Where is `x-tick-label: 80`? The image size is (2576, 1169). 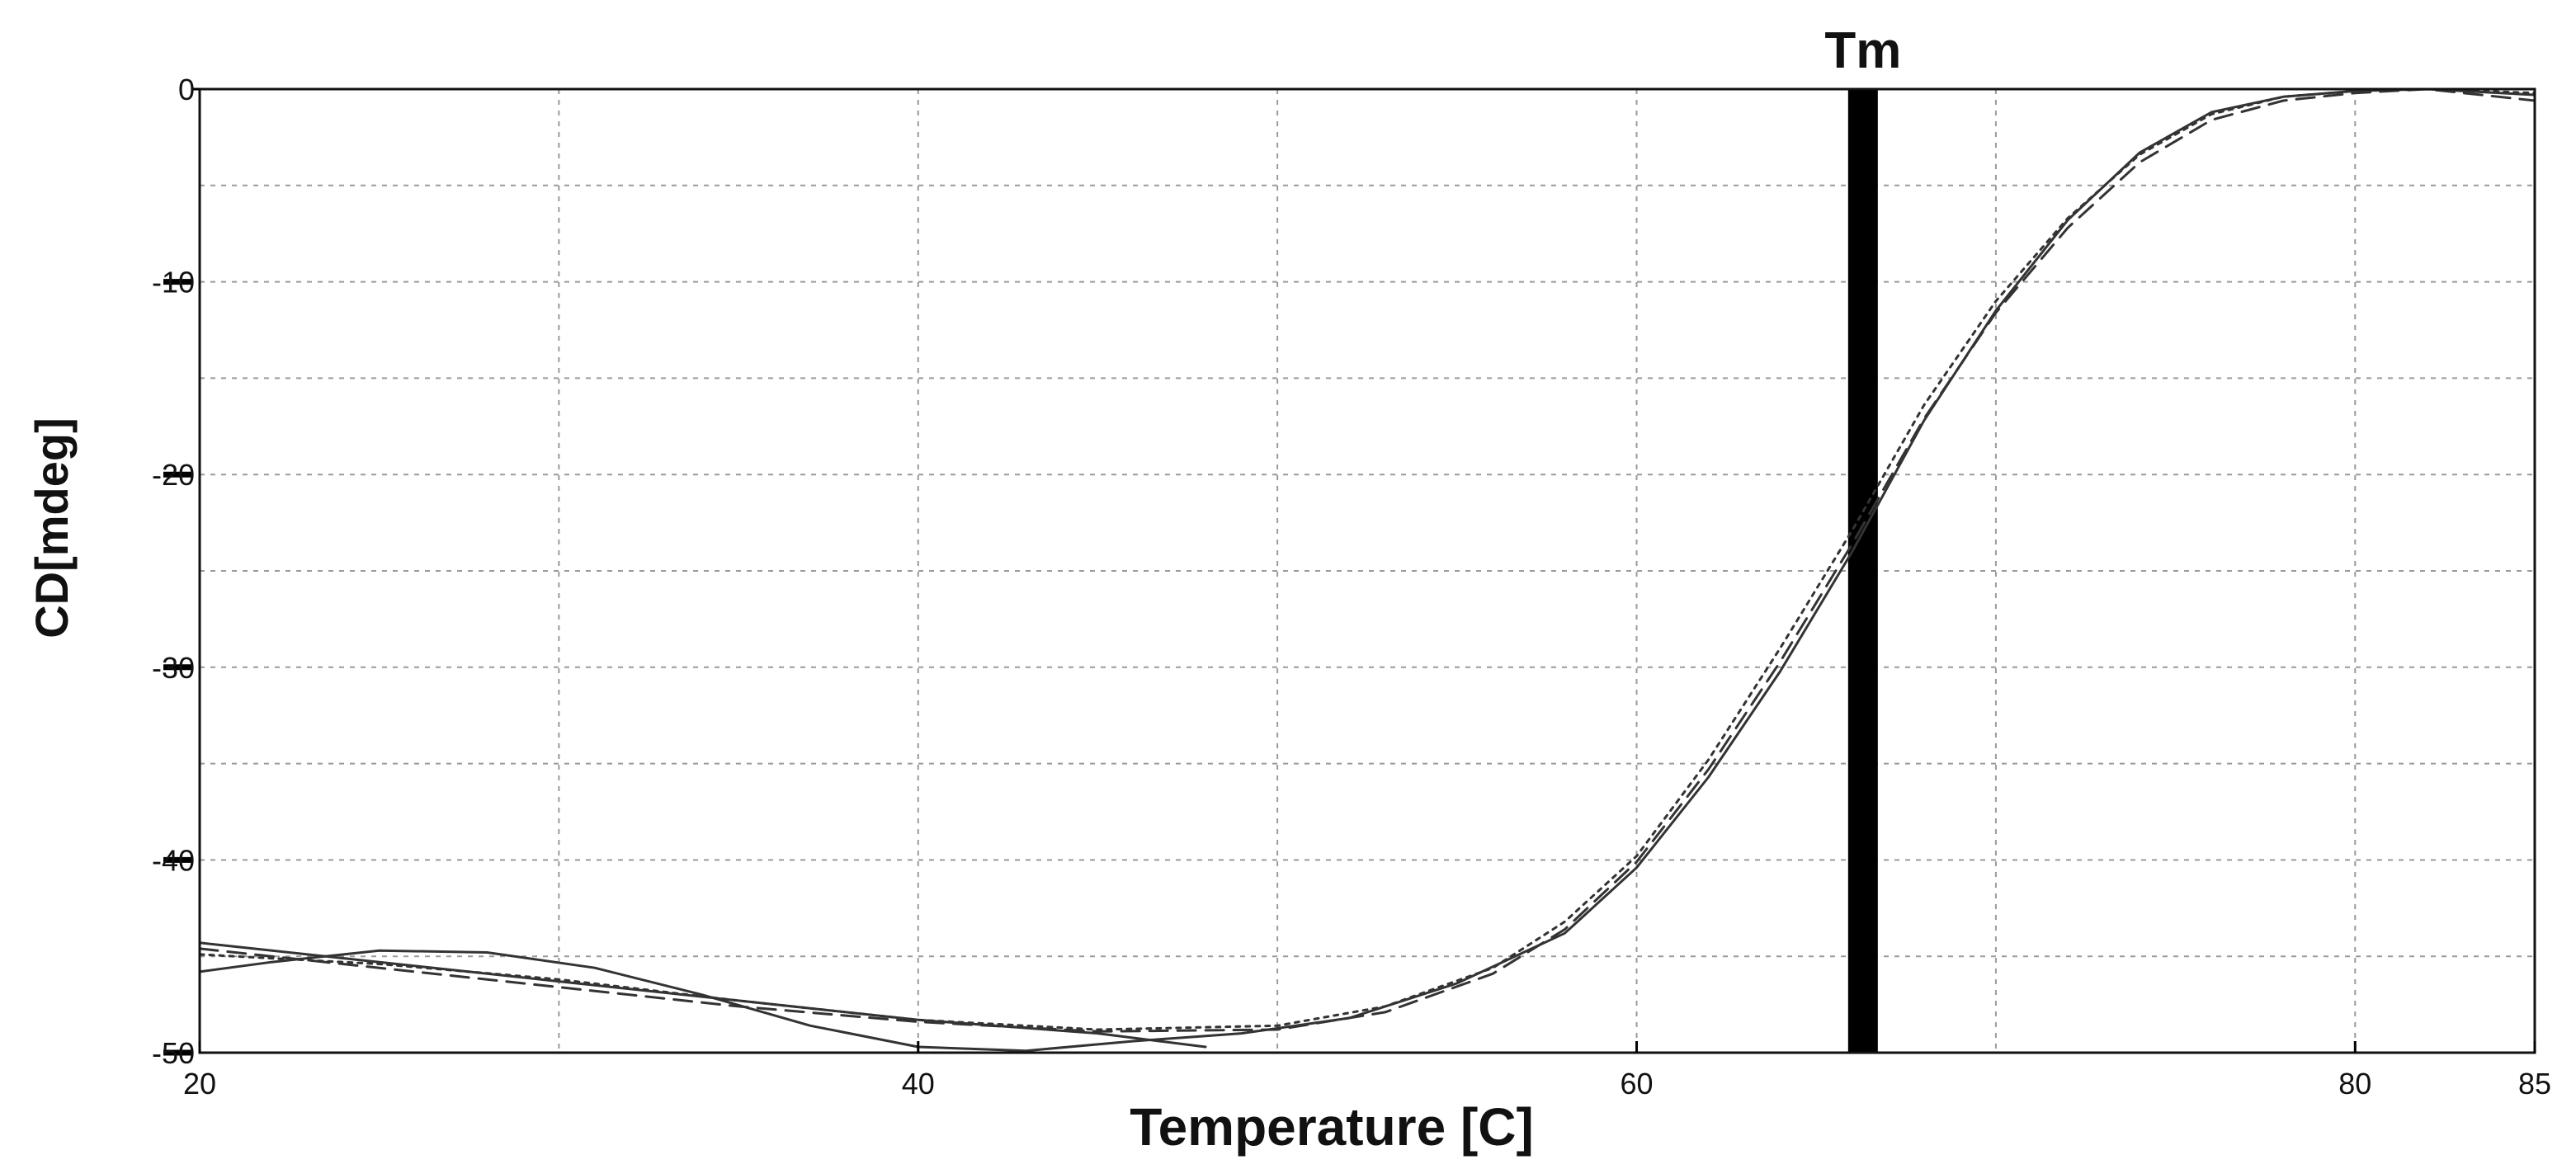
x-tick-label: 80 is located at coordinates (2354, 1084).